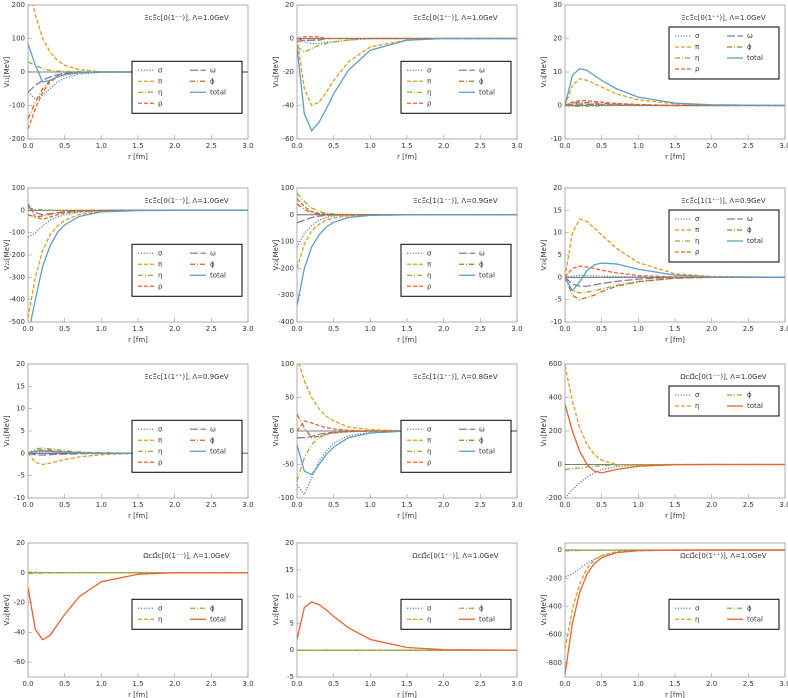 The height and width of the screenshot is (698, 788). What do you see at coordinates (18, 39) in the screenshot?
I see `y-tick-label: 100` at bounding box center [18, 39].